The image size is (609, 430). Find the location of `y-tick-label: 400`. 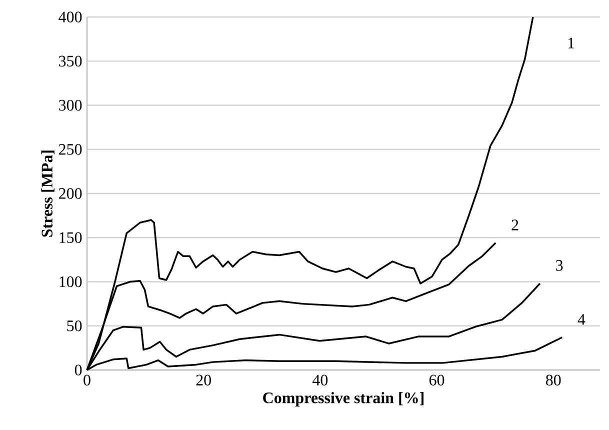

y-tick-label: 400 is located at coordinates (70, 17).